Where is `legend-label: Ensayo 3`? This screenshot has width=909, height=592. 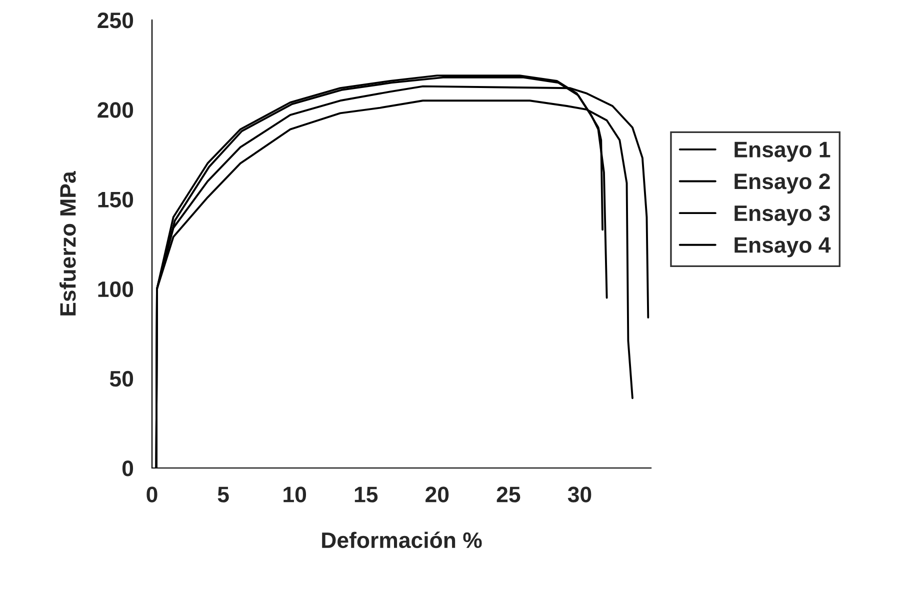
legend-label: Ensayo 3 is located at coordinates (782, 215).